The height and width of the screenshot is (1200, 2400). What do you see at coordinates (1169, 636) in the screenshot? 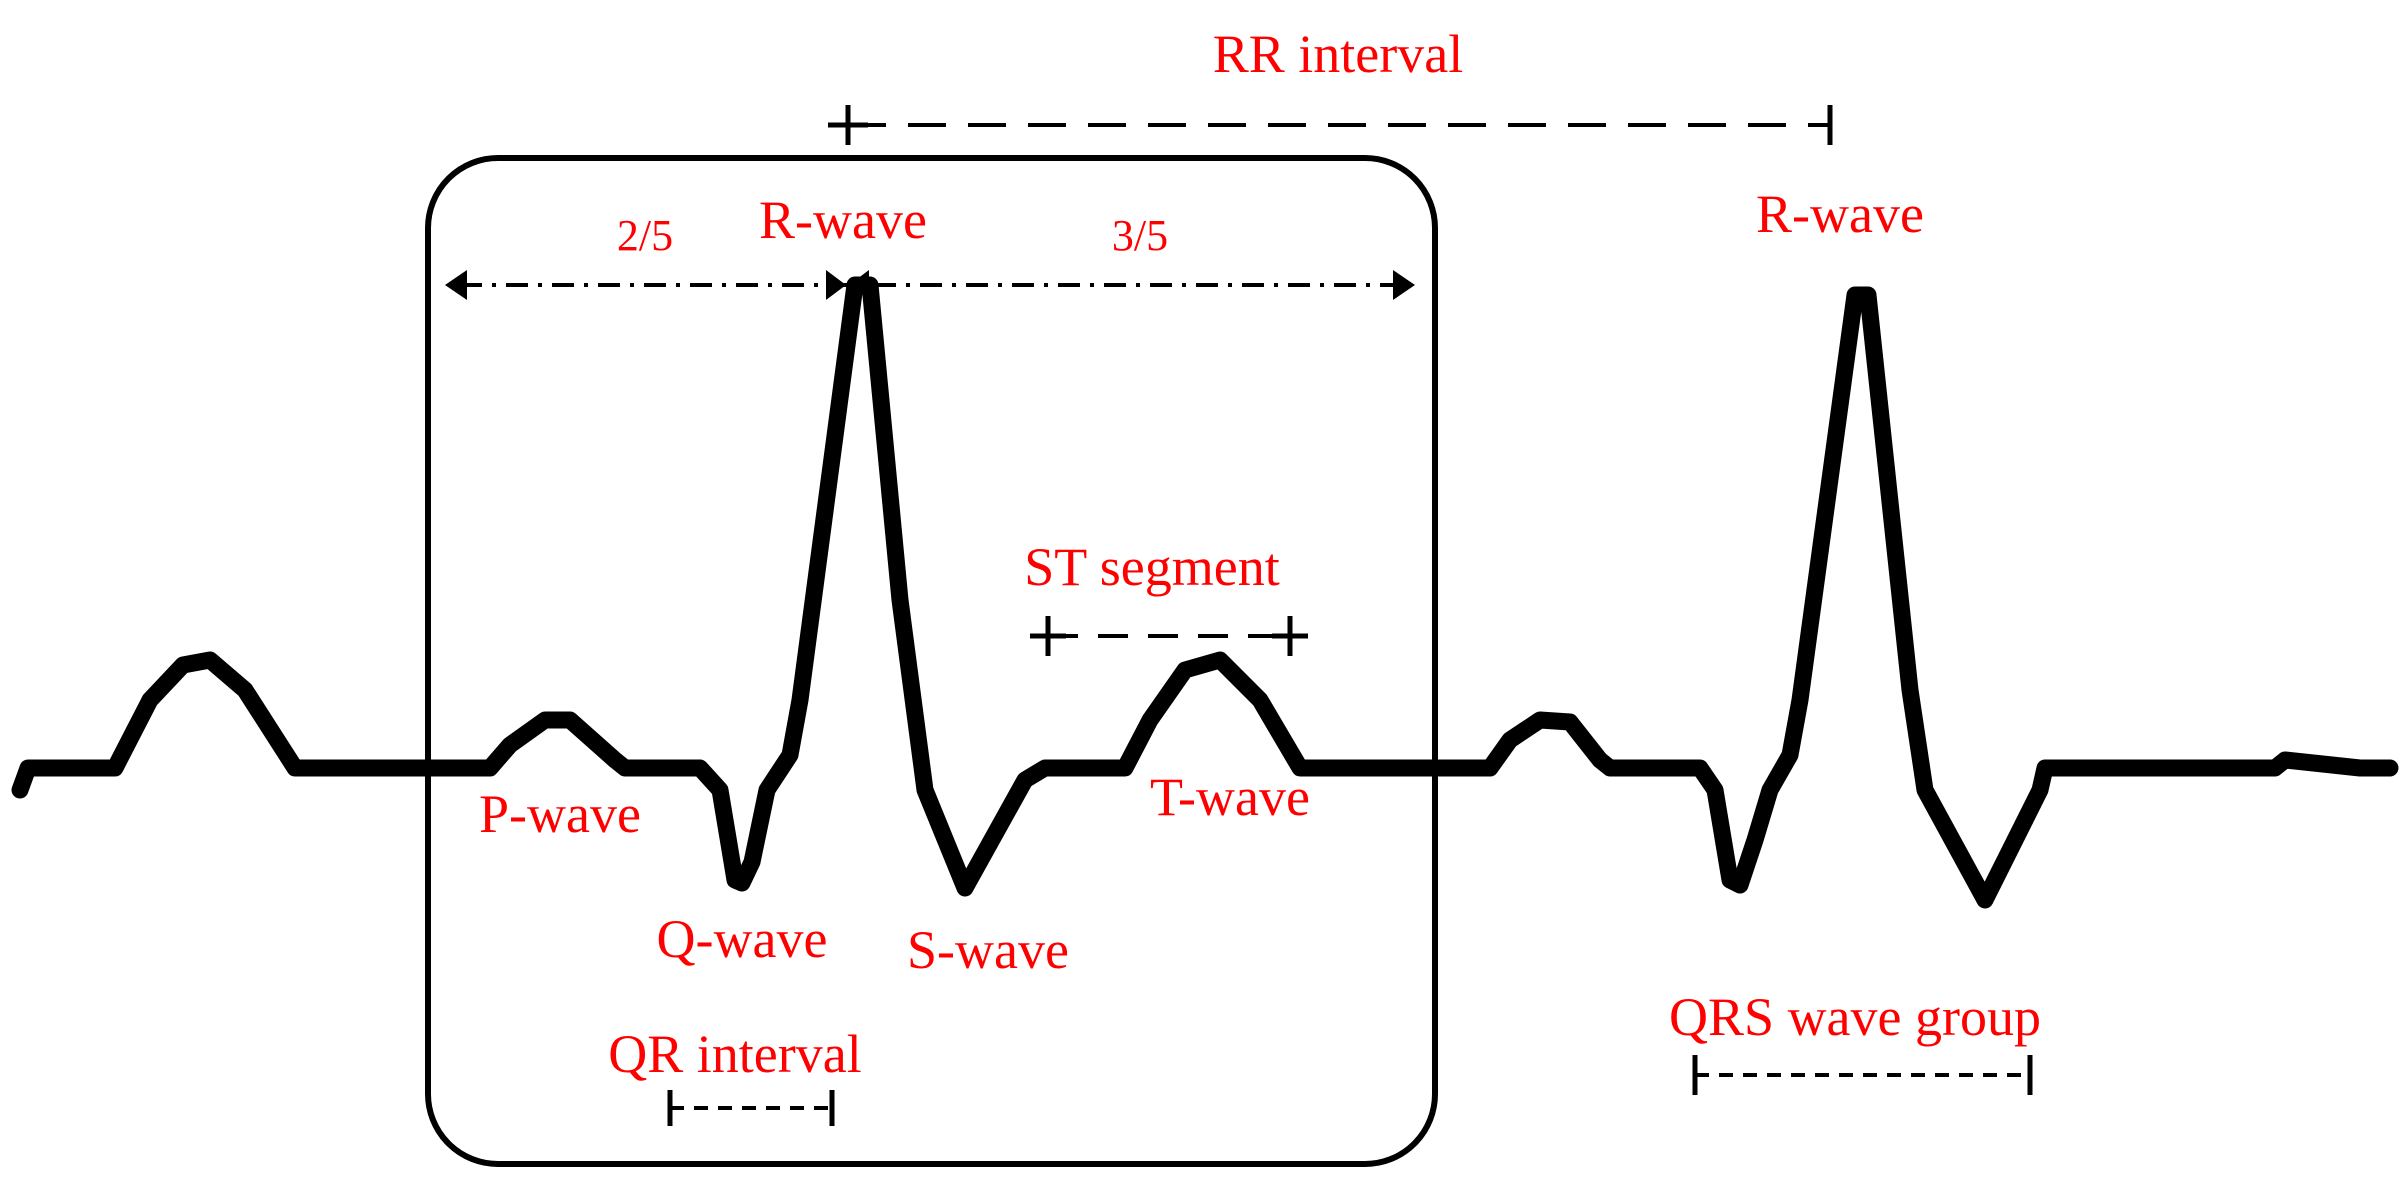
I see `st-segment-marker` at bounding box center [1169, 636].